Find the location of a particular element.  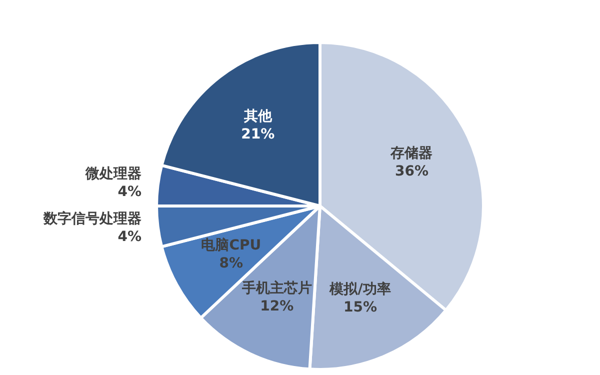

slice-label: 数字信号处理器 is located at coordinates (92, 219).